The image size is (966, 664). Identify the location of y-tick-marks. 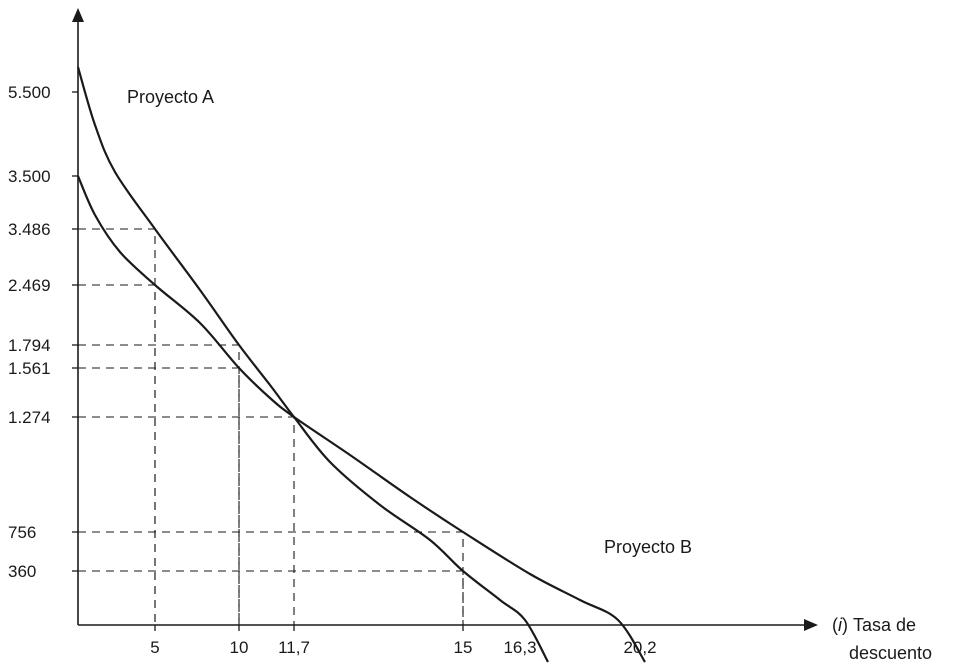
(75, 331).